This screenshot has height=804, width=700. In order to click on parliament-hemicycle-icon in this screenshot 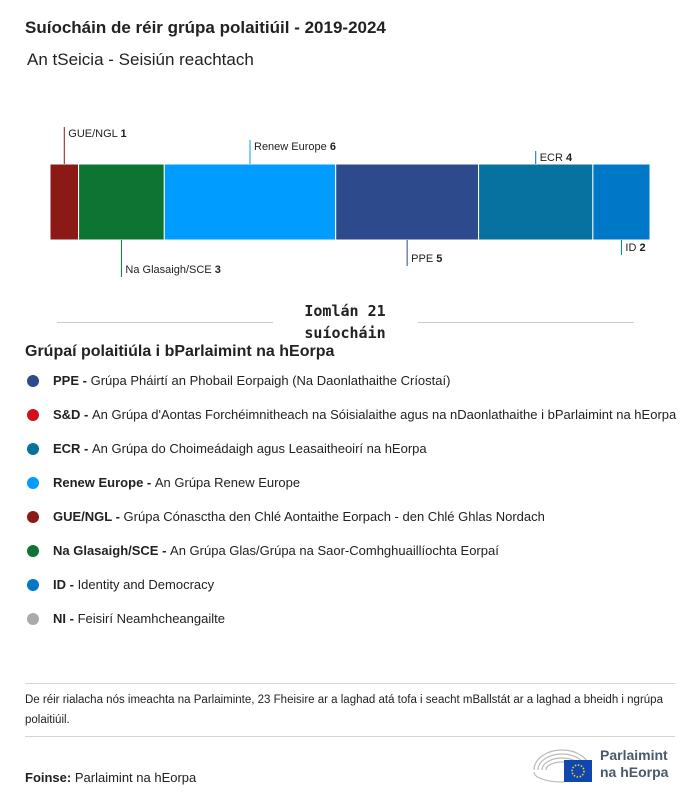, I will do `click(562, 766)`.